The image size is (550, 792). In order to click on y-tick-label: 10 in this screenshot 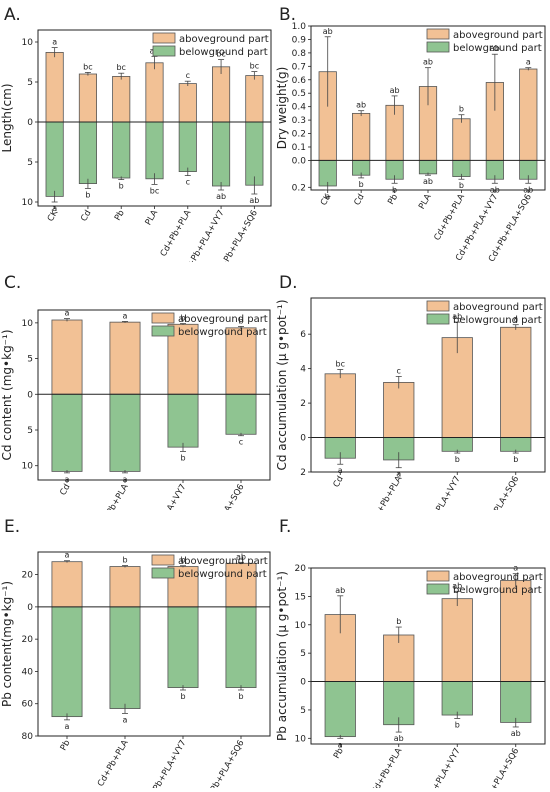, I will do `click(28, 43)`.